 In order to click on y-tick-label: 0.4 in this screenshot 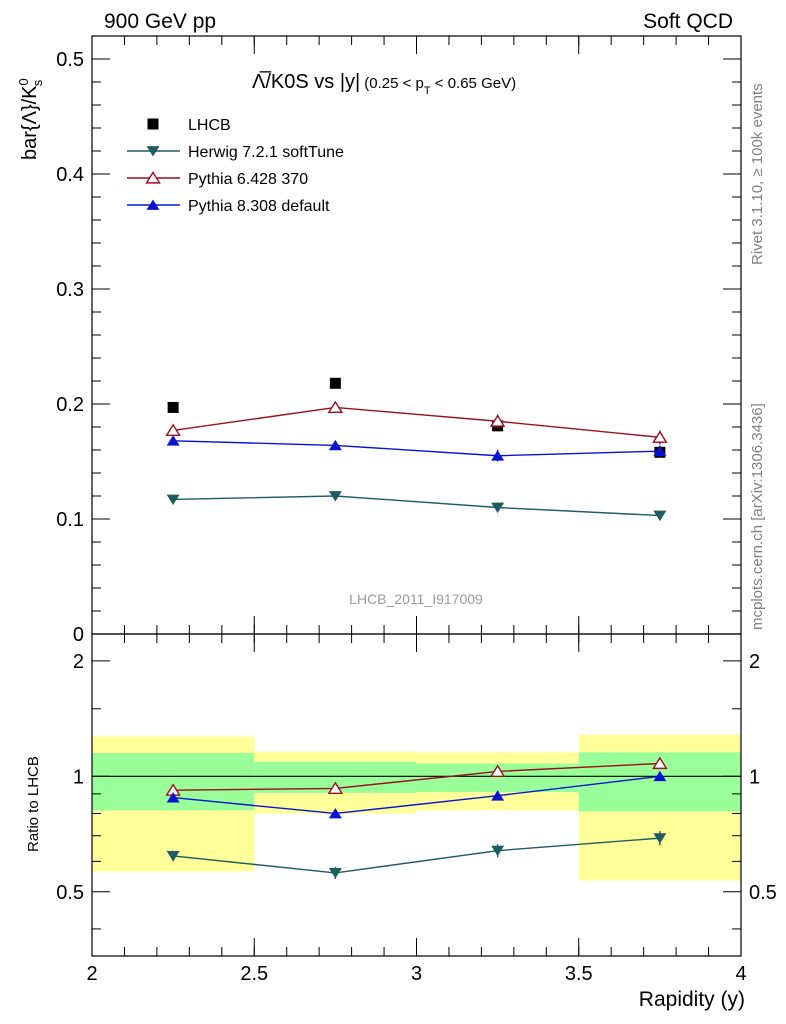, I will do `click(70, 175)`.